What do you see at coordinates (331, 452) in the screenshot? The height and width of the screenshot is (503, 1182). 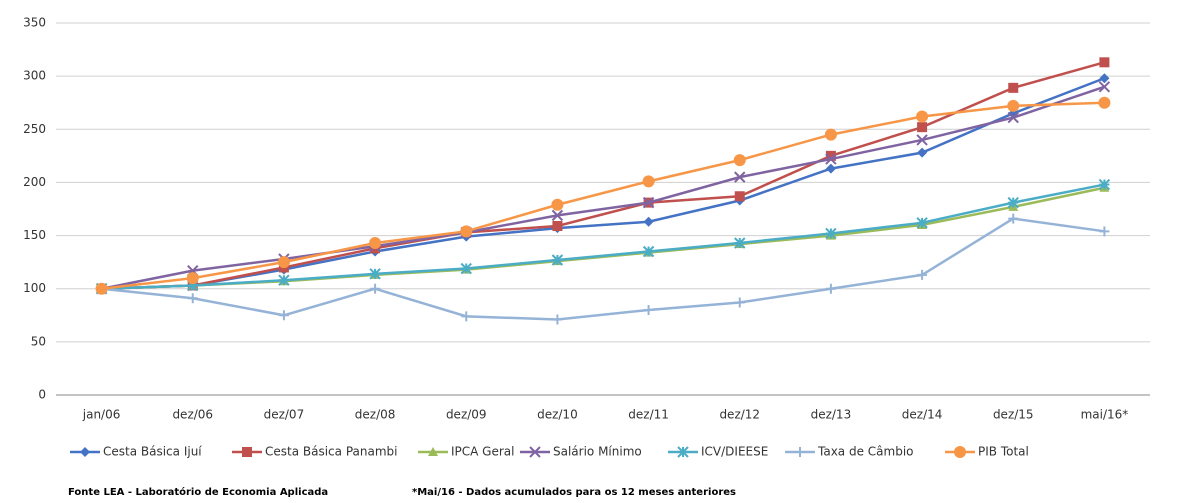 I see `legend-label: Cesta Básica Panambi` at bounding box center [331, 452].